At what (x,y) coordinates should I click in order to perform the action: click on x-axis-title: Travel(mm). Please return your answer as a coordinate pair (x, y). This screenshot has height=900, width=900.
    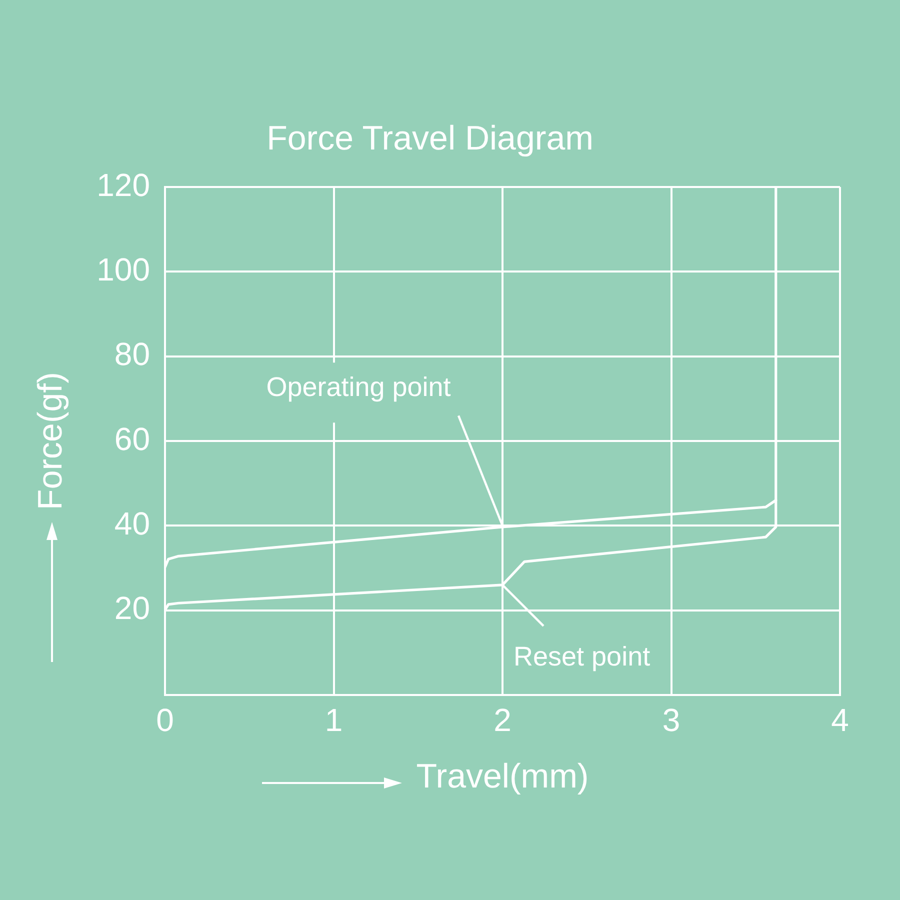
    Looking at the image, I should click on (502, 776).